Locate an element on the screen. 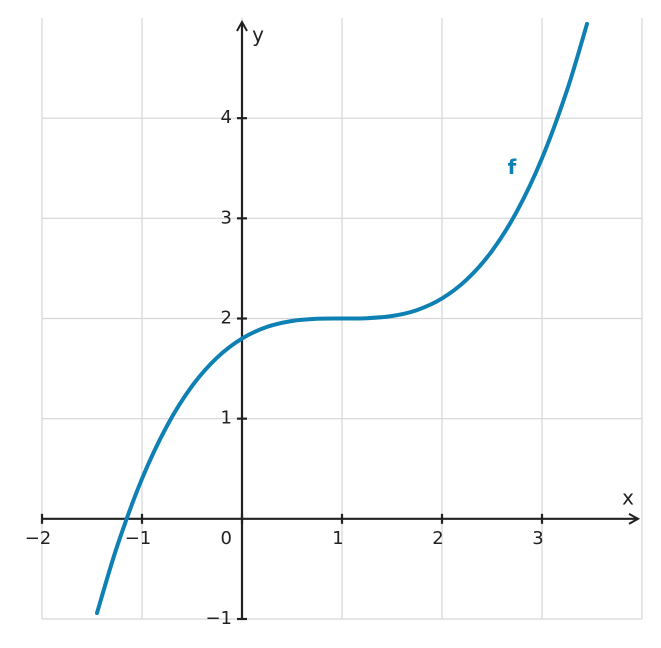 This screenshot has width=661, height=648. curve-label: f is located at coordinates (512, 167).